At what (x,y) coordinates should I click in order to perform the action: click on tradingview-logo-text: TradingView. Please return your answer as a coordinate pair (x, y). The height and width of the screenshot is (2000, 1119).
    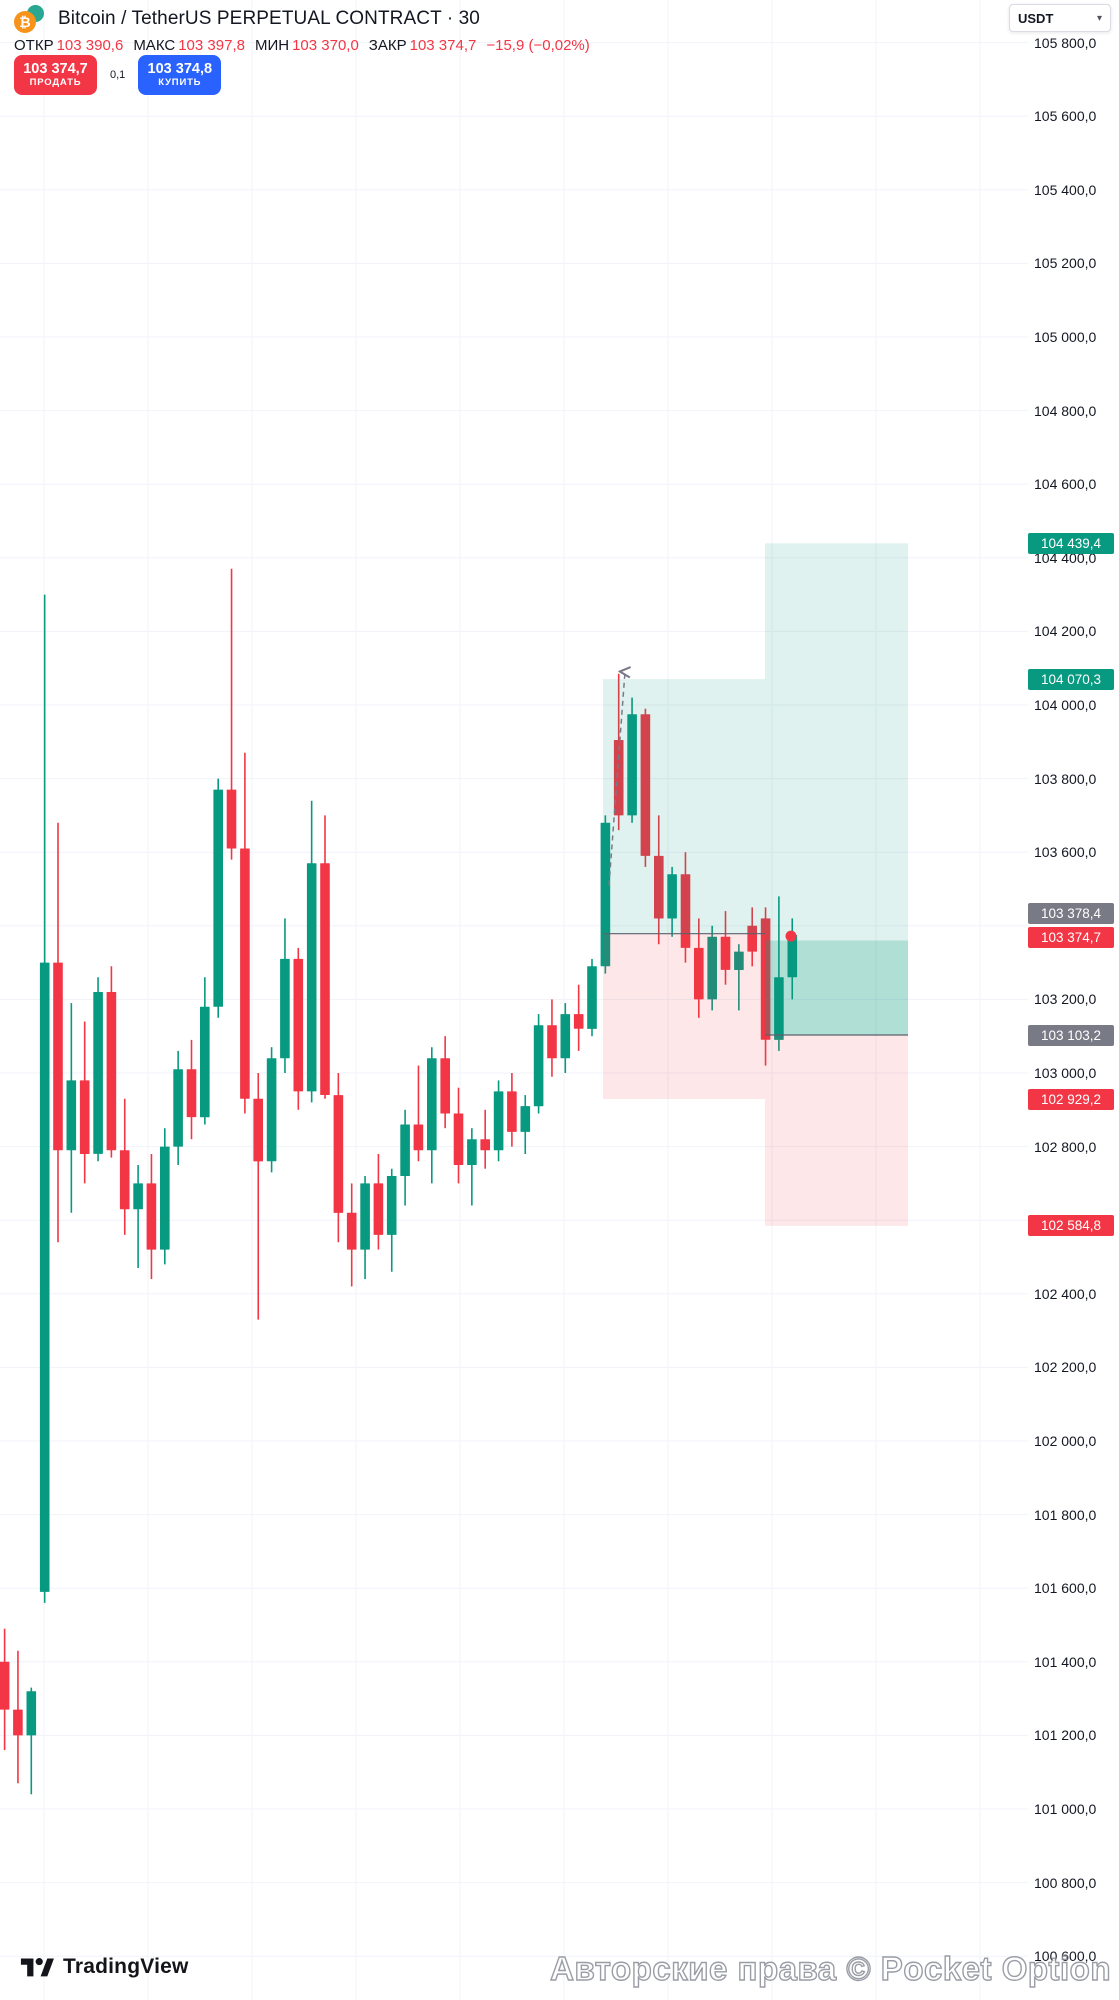
    Looking at the image, I should click on (126, 1966).